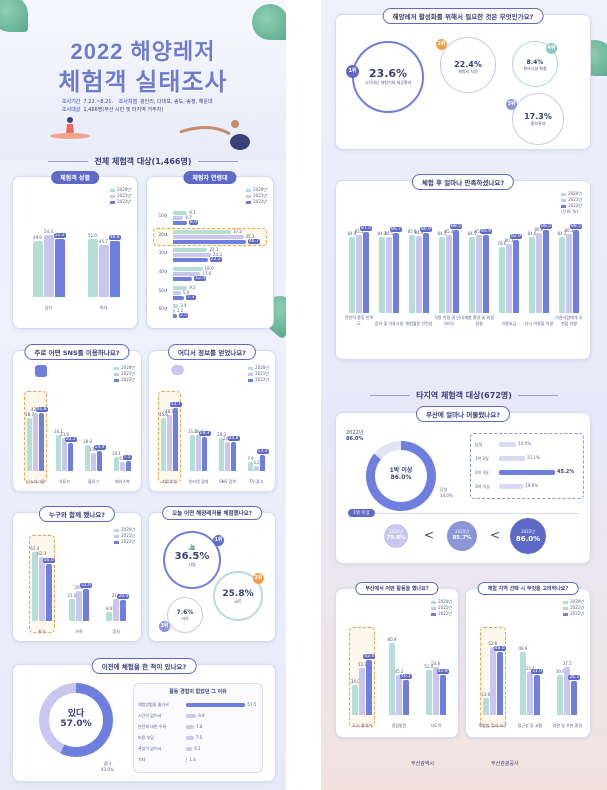 The width and height of the screenshot is (607, 790). What do you see at coordinates (535, 62) in the screenshot?
I see `needs-rank4-value: 8.4%` at bounding box center [535, 62].